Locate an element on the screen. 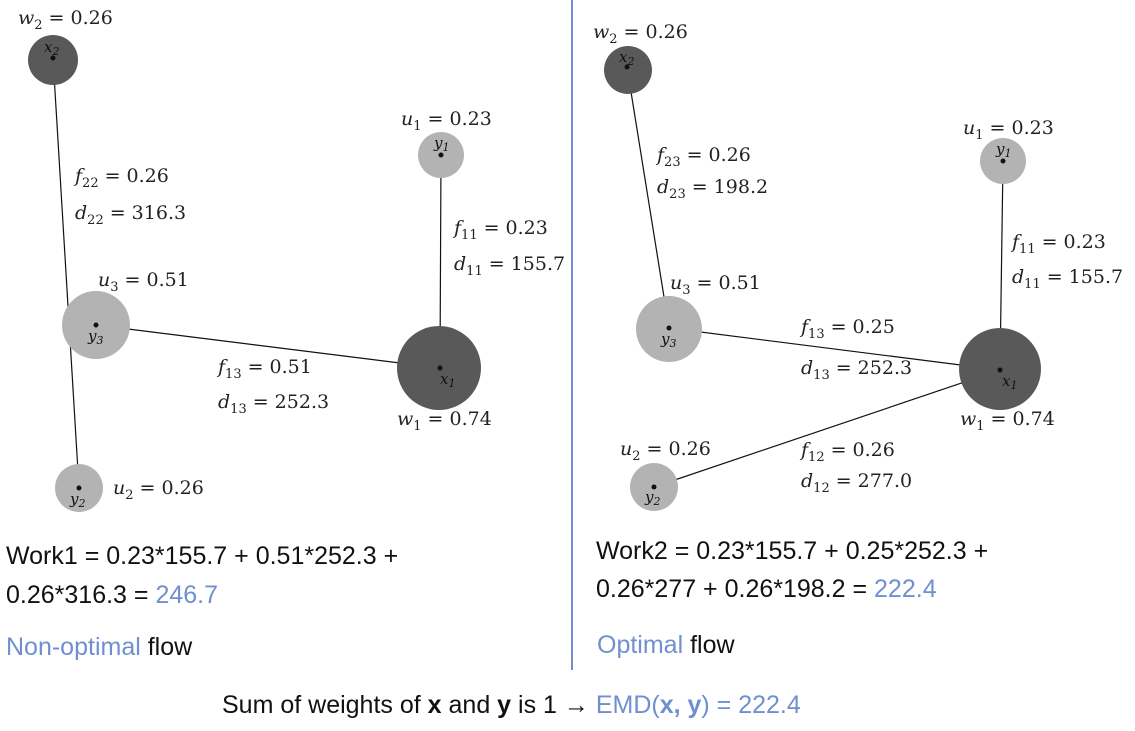 The image size is (1135, 731). work1-line1: Work1 = 0.23*155.7 + 0.51*252.3 + is located at coordinates (202, 556).